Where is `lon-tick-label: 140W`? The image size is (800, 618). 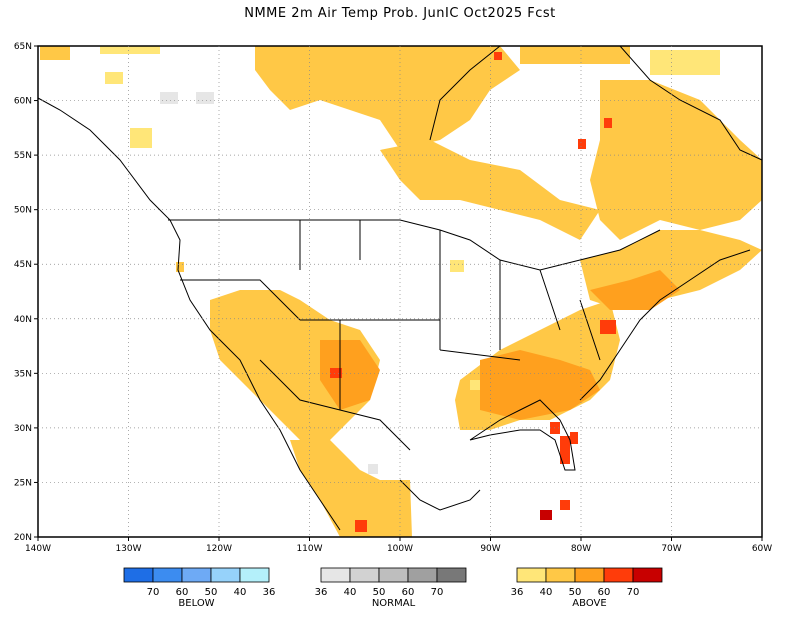 lon-tick-label: 140W is located at coordinates (38, 549).